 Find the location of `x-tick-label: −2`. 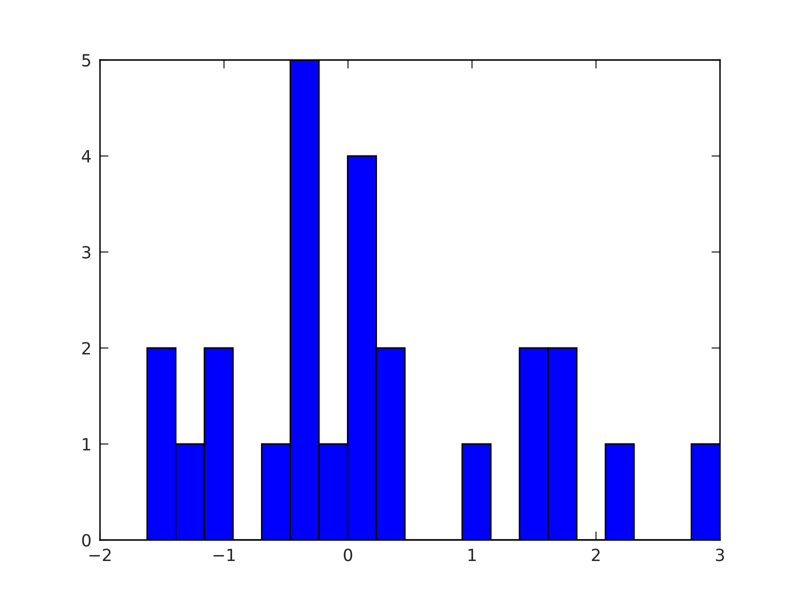

x-tick-label: −2 is located at coordinates (100, 554).